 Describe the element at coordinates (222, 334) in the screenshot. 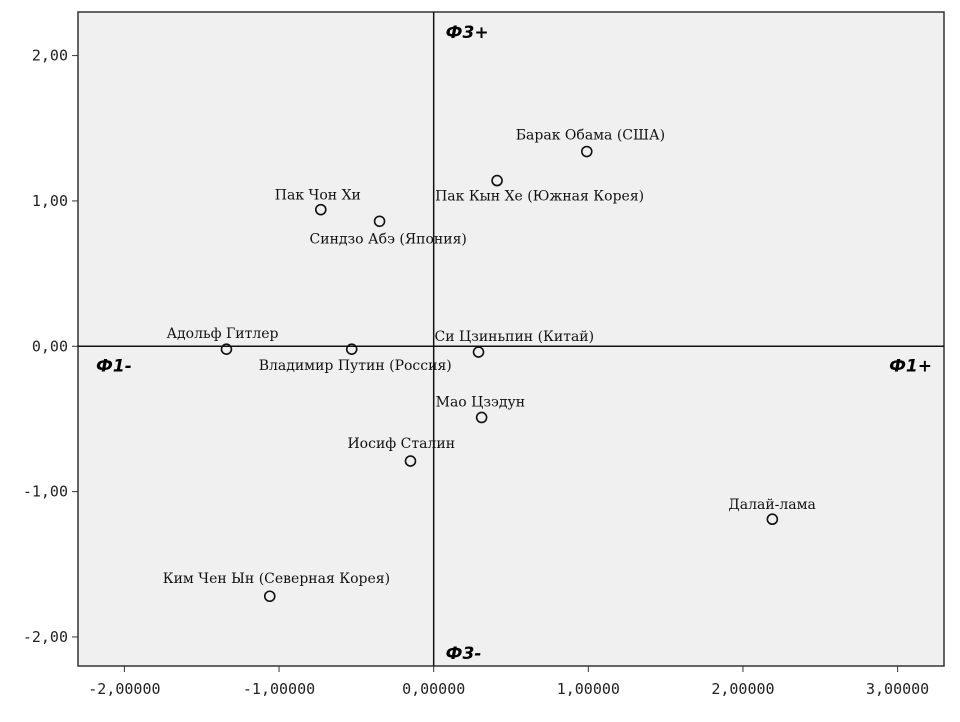

I see `data-point-label: Адольф Гитлер` at that location.